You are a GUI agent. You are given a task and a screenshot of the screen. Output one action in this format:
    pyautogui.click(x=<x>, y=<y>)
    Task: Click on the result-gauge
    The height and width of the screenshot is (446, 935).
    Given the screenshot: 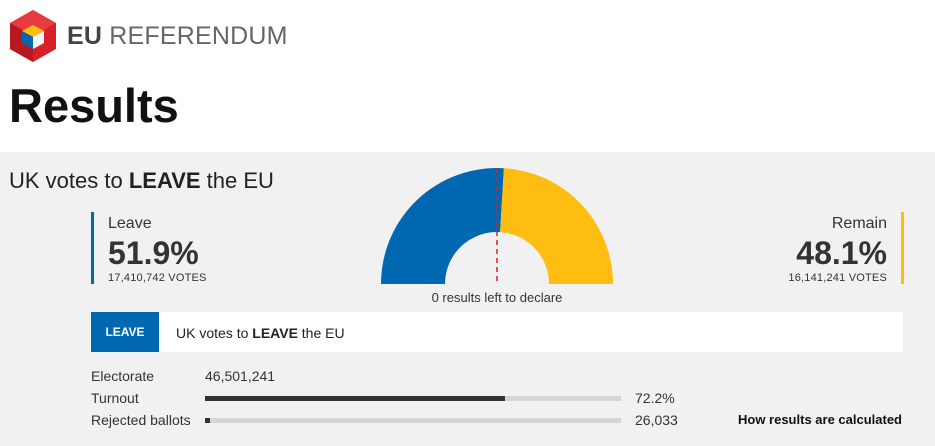 What is the action you would take?
    pyautogui.click(x=497, y=226)
    